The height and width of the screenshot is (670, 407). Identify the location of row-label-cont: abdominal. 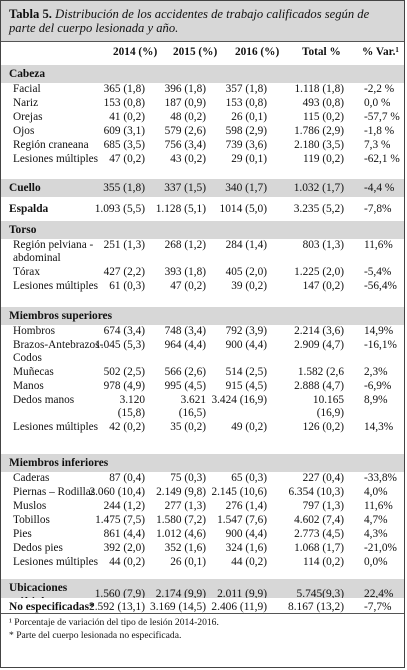
(37, 258).